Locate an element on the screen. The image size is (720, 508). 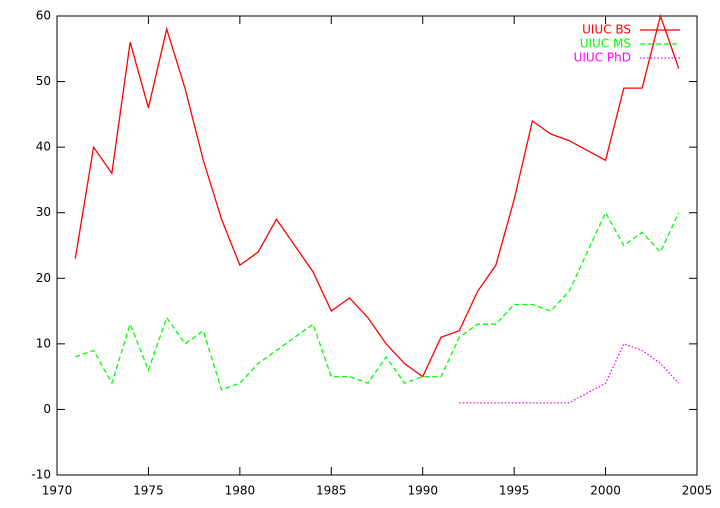
series-line is located at coordinates (569, 373).